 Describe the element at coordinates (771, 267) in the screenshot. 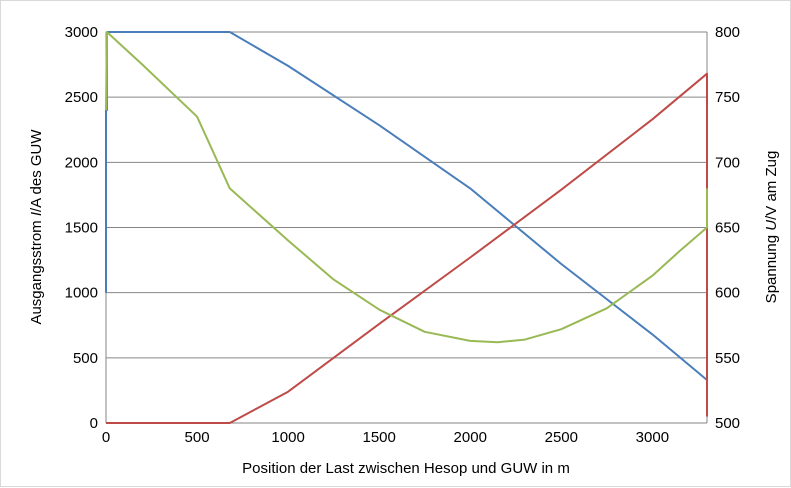

I see `y-axis-right-title-pre: Spannung` at that location.